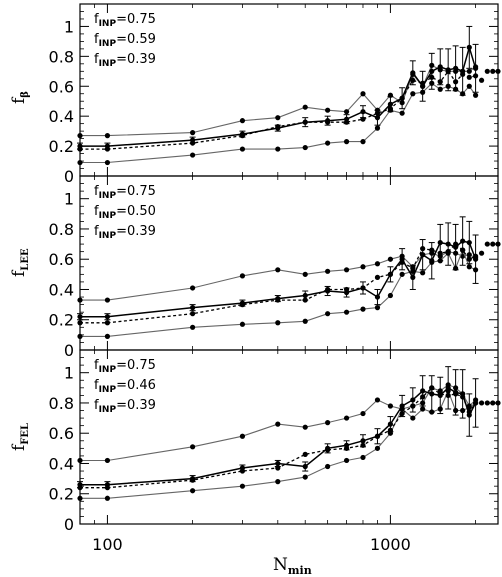 This screenshot has width=502, height=577. What do you see at coordinates (125, 40) in the screenshot?
I see `legend-entry: fINP=0.59` at bounding box center [125, 40].